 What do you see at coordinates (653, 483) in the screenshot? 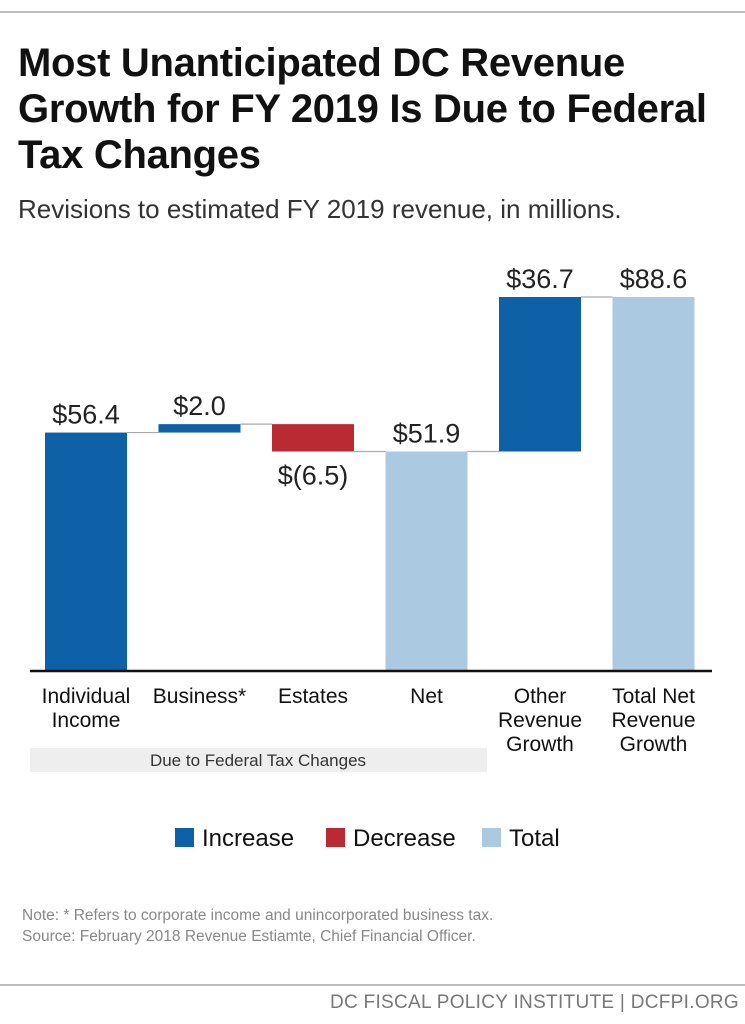
I see `bar-total-net-revenue-growth` at bounding box center [653, 483].